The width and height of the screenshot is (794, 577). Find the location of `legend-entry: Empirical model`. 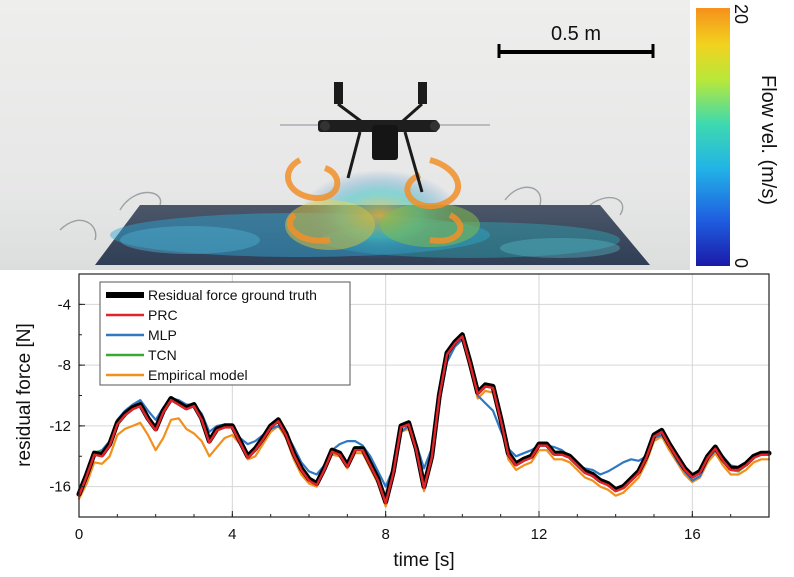

legend-entry: Empirical model is located at coordinates (198, 375).